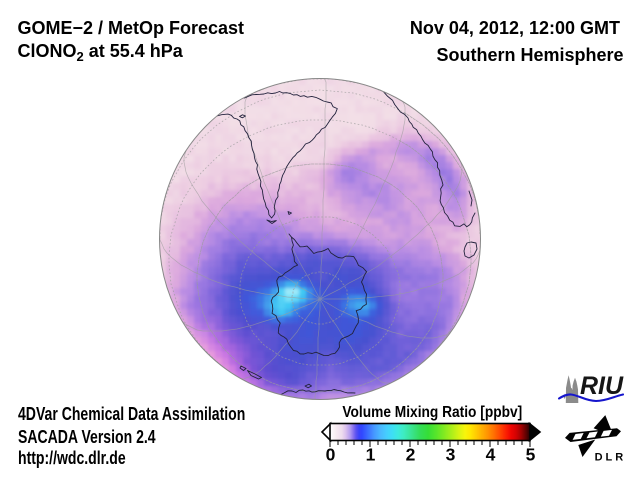 This screenshot has height=480, width=640. What do you see at coordinates (411, 455) in the screenshot?
I see `svg-text: 2` at bounding box center [411, 455].